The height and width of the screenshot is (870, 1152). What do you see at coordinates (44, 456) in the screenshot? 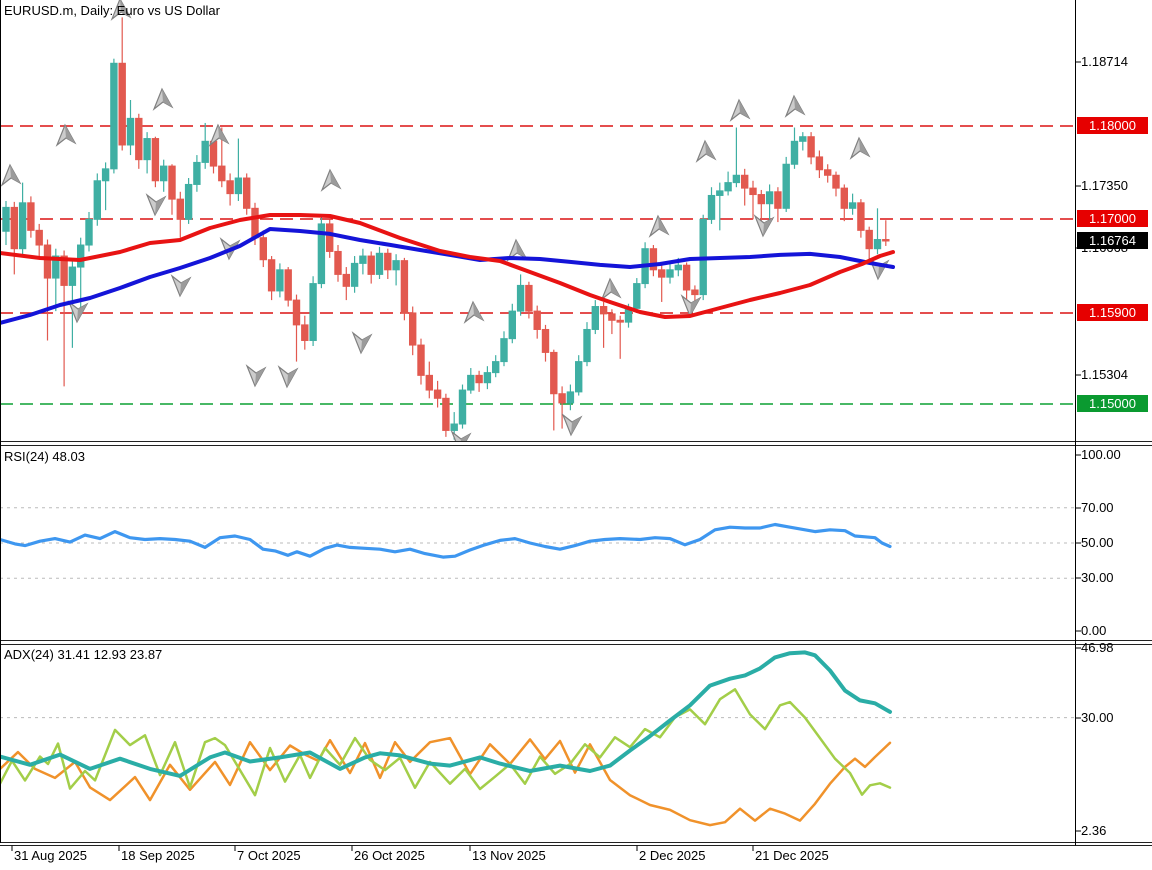
I see `rsi-indicator-label: RSI(24) 48.03` at bounding box center [44, 456].